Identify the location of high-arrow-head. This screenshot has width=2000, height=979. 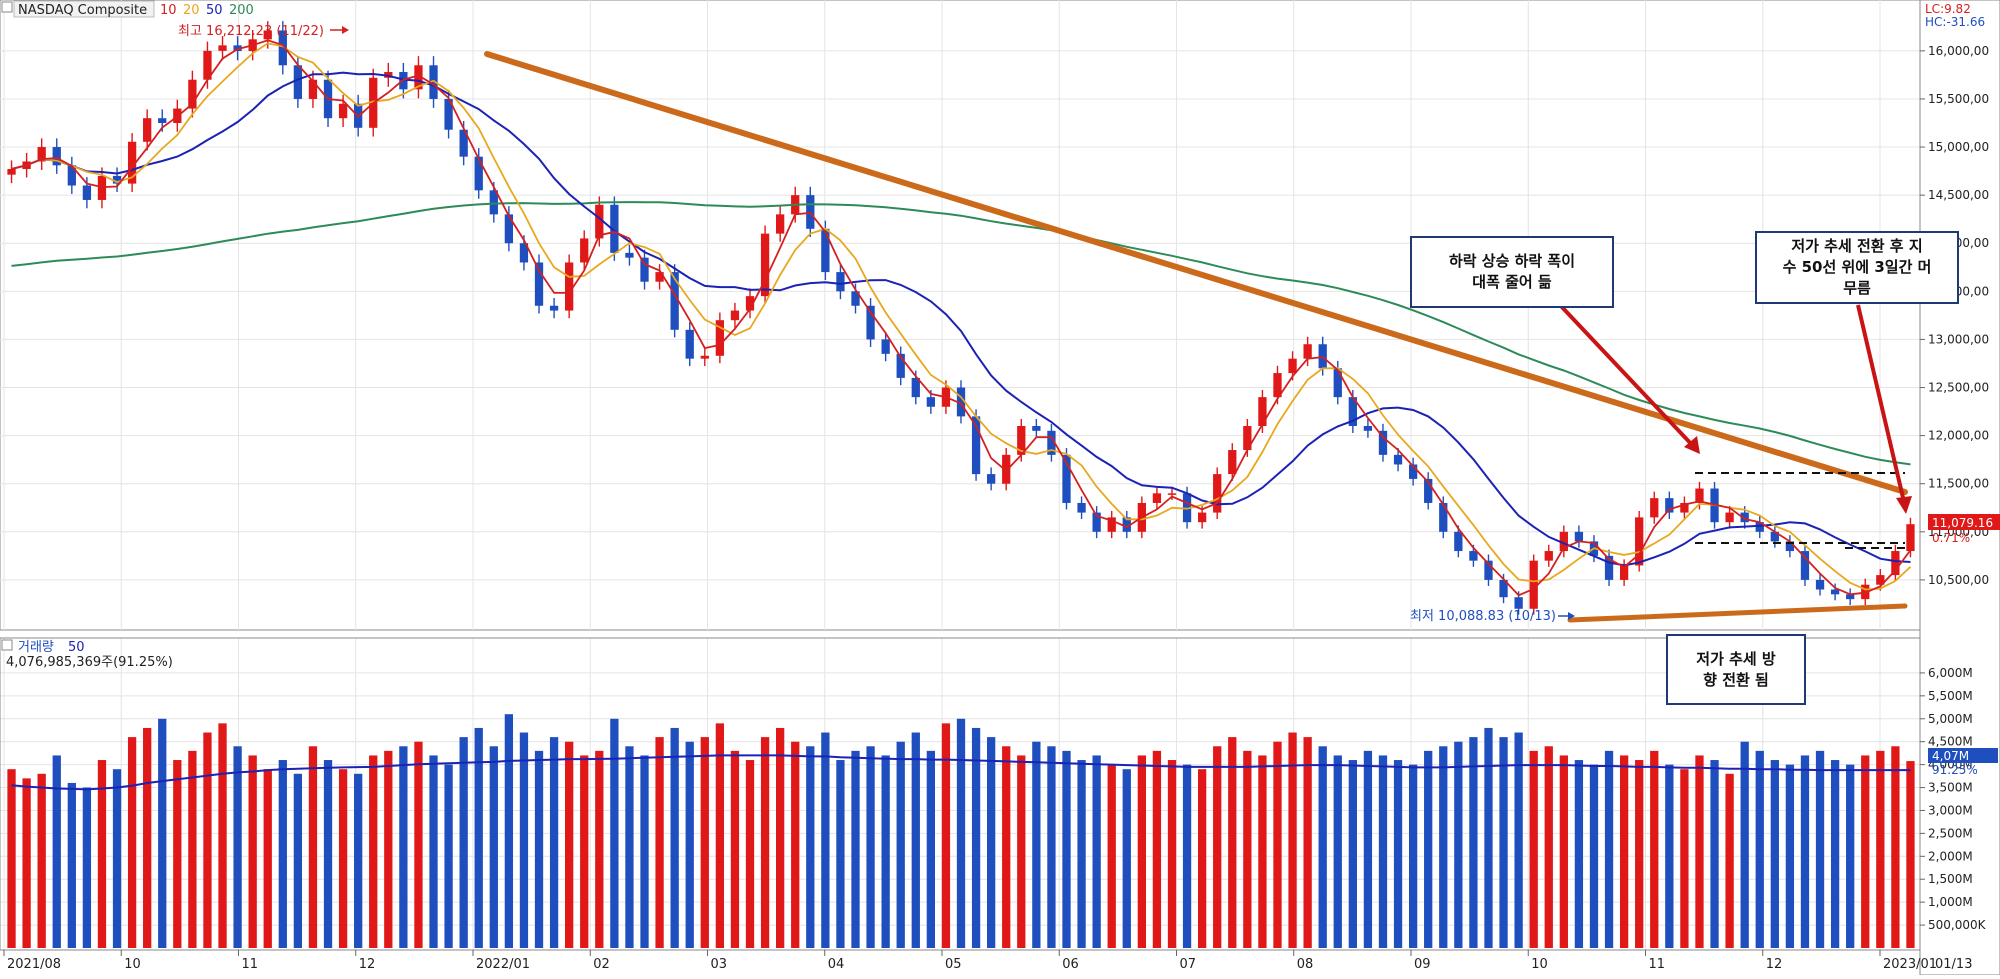
(345, 30).